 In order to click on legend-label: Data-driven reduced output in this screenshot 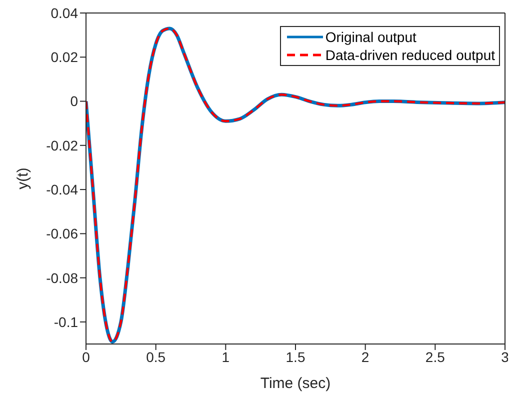, I will do `click(410, 55)`.